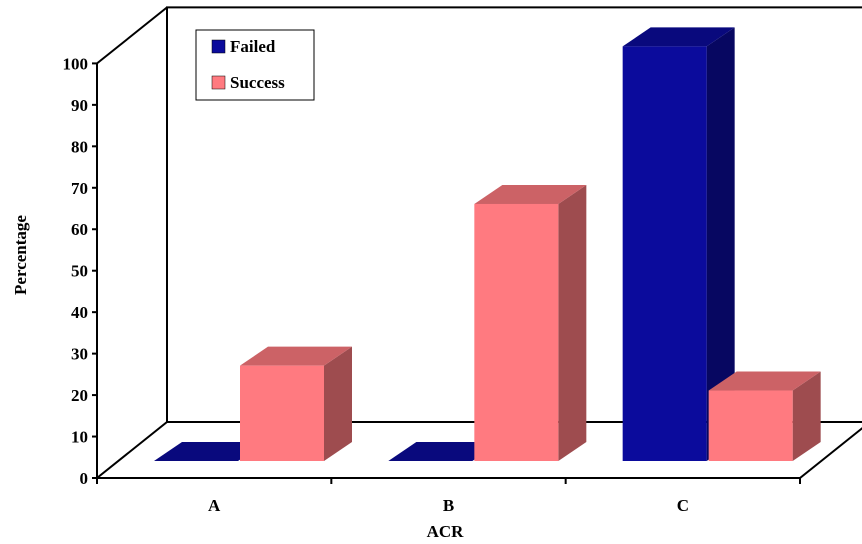  What do you see at coordinates (448, 505) in the screenshot?
I see `x-category-label: B` at bounding box center [448, 505].